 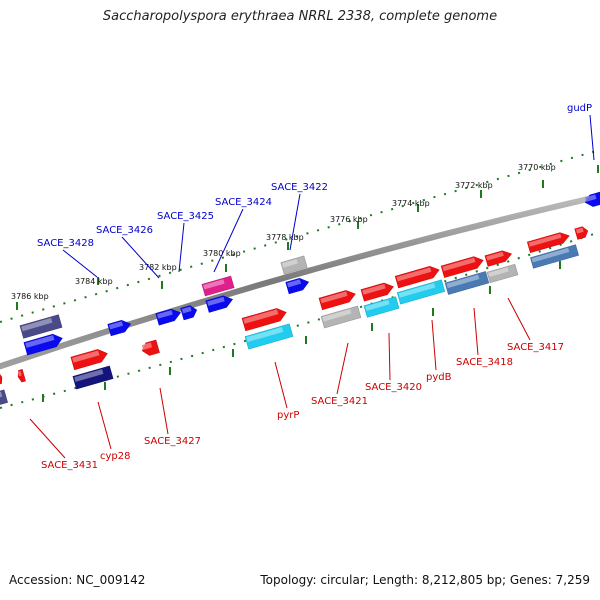 I want to click on scale-label: 3776 kbp, so click(x=349, y=219).